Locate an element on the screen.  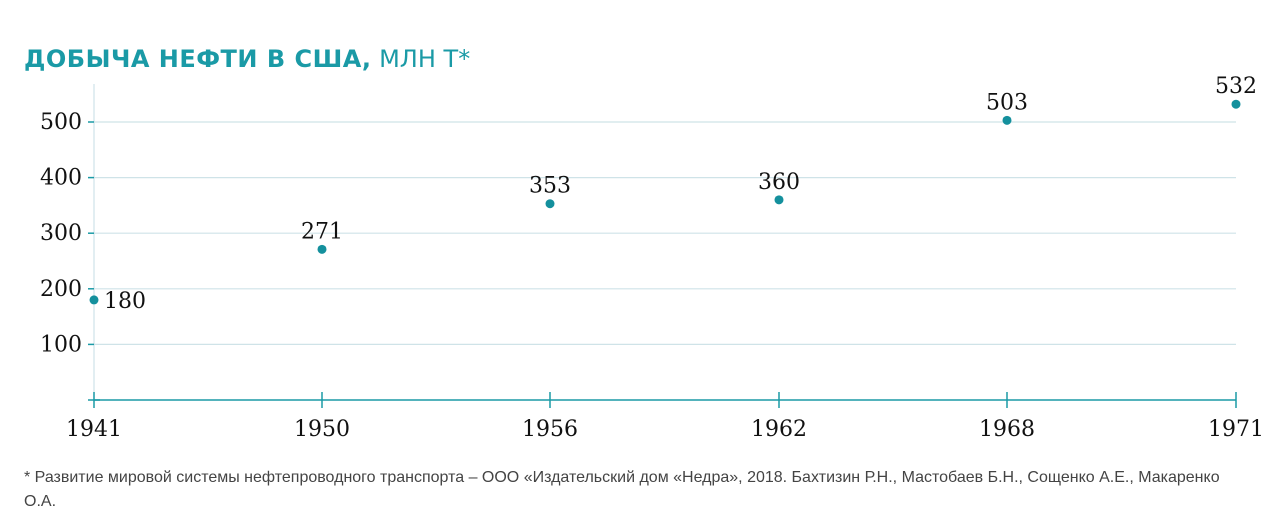
chart-title-main: ДОБЫЧА НЕФТИ В США, is located at coordinates (198, 59).